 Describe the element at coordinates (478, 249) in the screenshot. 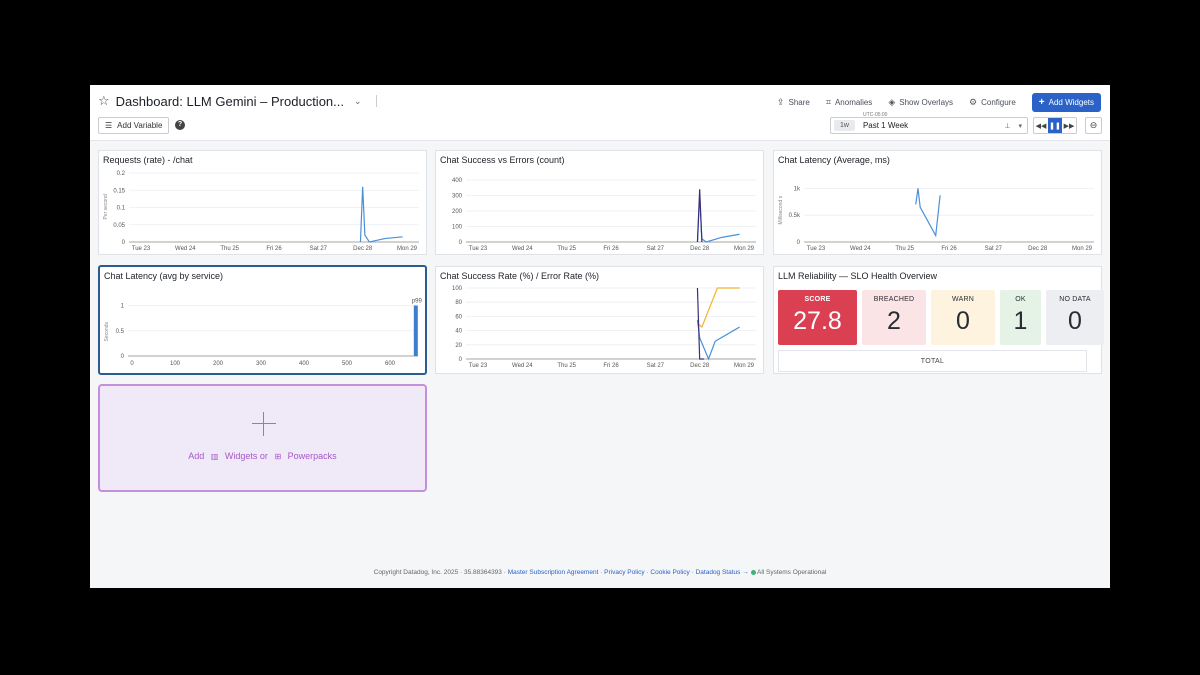

I see `x-tick-label: Tue 23` at that location.